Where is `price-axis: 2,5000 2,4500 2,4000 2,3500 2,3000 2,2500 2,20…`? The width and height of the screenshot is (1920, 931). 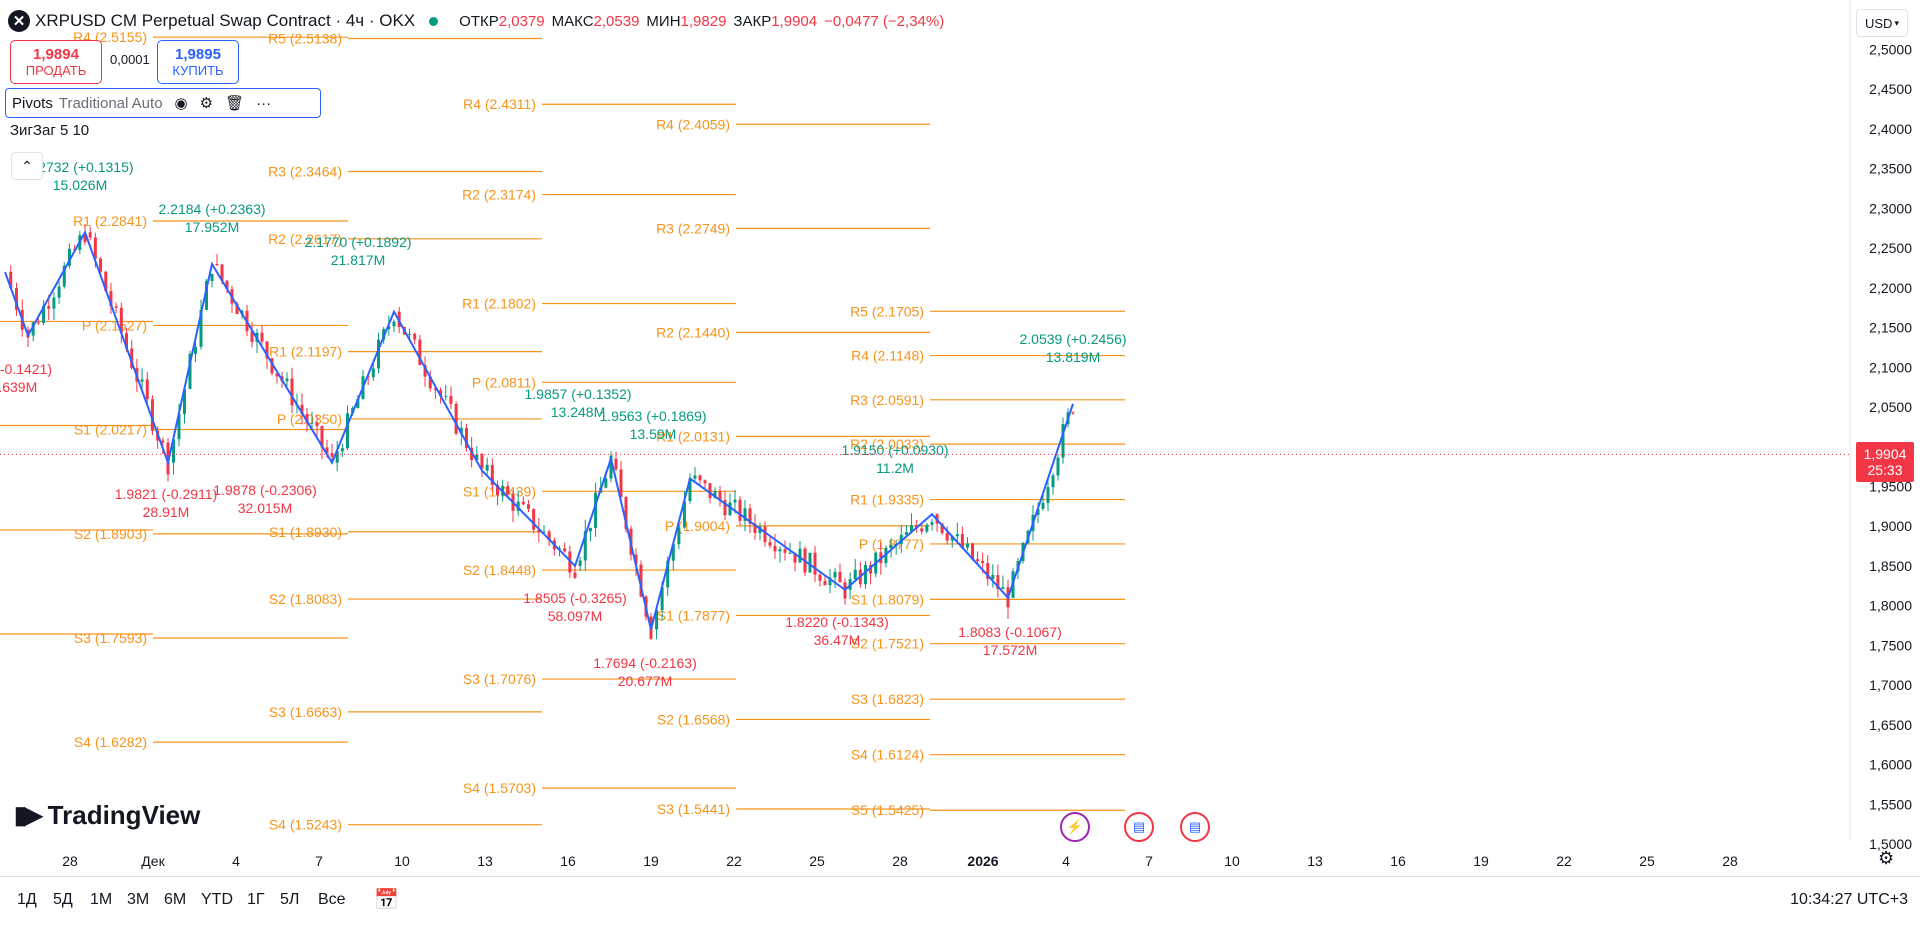 price-axis: 2,5000 2,4500 2,4000 2,3500 2,3000 2,2500 2,20… is located at coordinates (1890, 447).